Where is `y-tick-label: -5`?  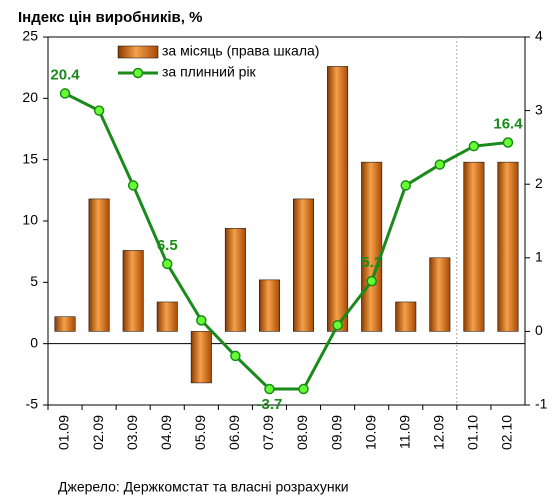
y-tick-label: -5 is located at coordinates (32, 404).